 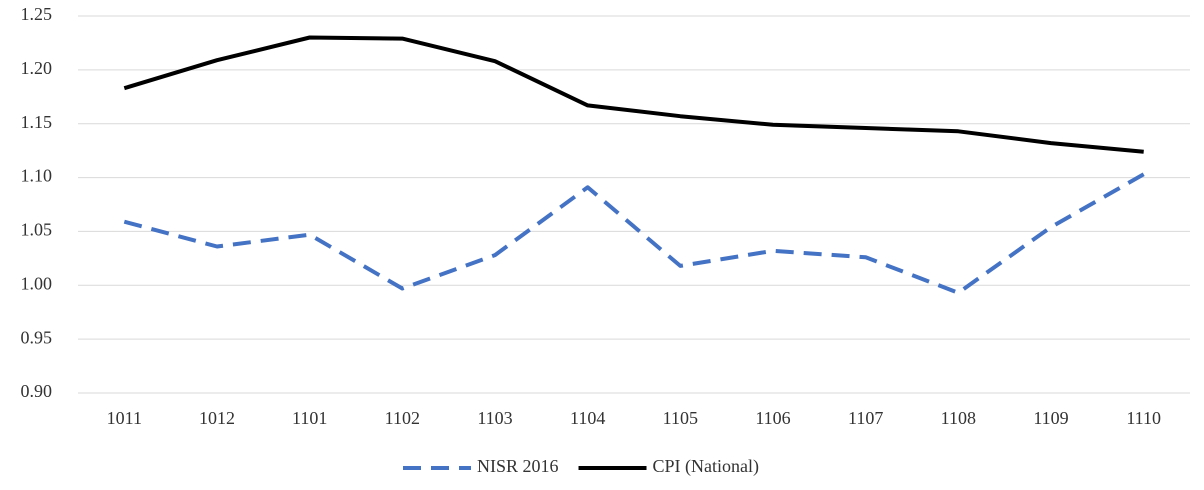 I want to click on x-tick-label: 1108, so click(x=958, y=418).